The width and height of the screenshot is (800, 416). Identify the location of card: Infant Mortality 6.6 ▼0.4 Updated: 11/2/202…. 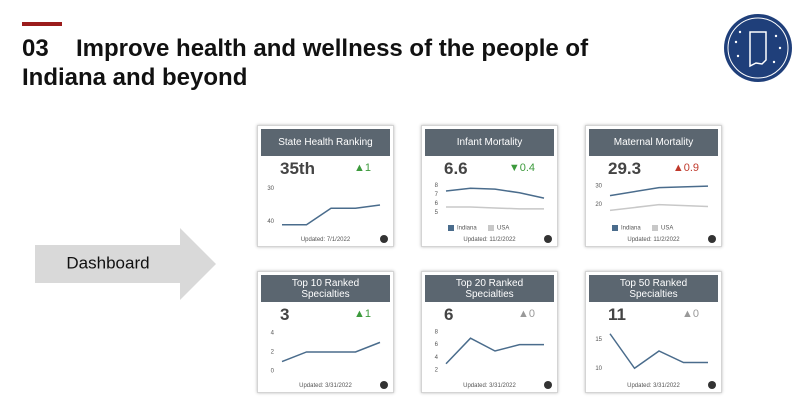
(489, 186).